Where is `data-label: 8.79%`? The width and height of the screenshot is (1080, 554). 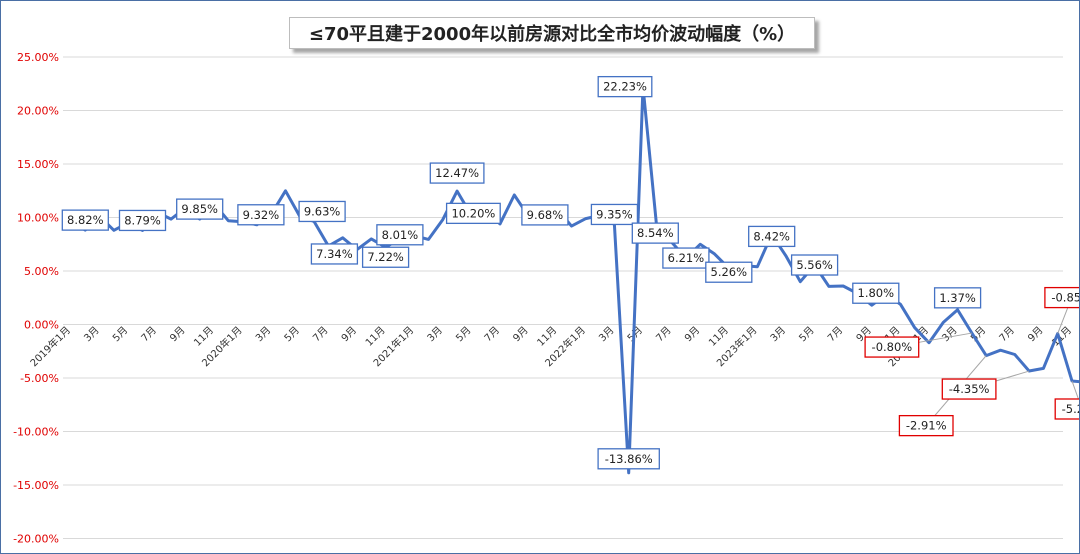
data-label: 8.79% is located at coordinates (142, 220).